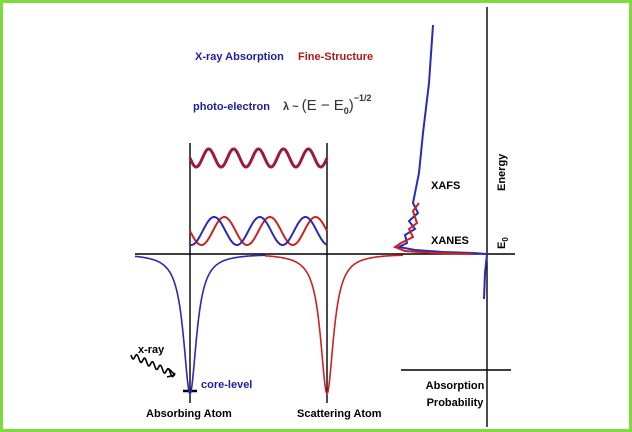  What do you see at coordinates (455, 386) in the screenshot?
I see `probability-line1: Absorption` at bounding box center [455, 386].